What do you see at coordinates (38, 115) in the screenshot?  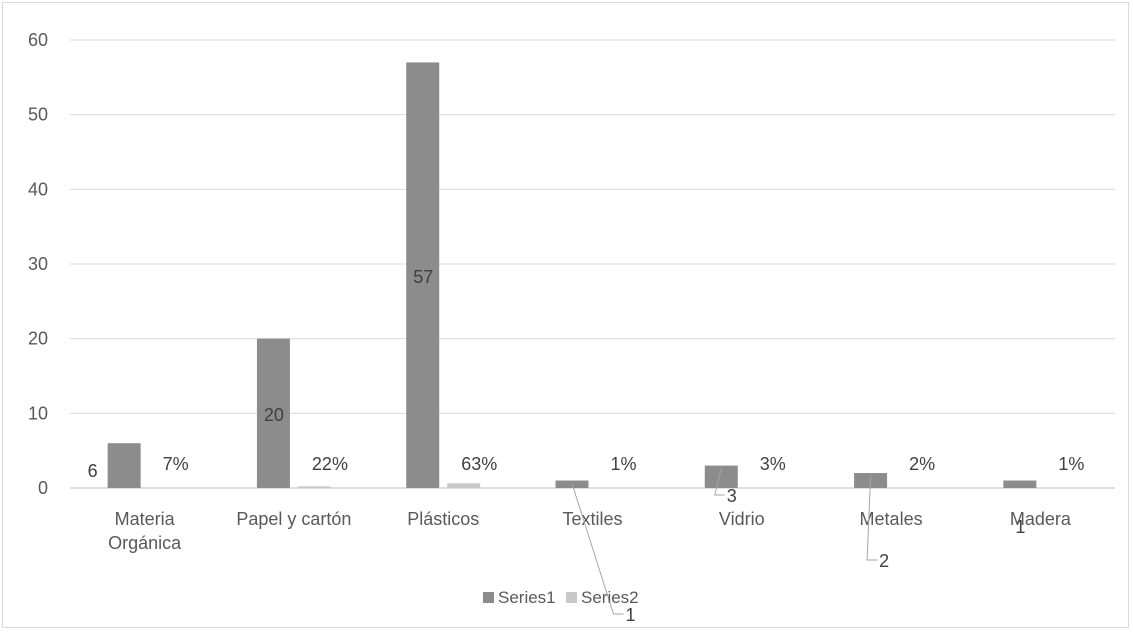 I see `y-tick-label: 50` at bounding box center [38, 115].